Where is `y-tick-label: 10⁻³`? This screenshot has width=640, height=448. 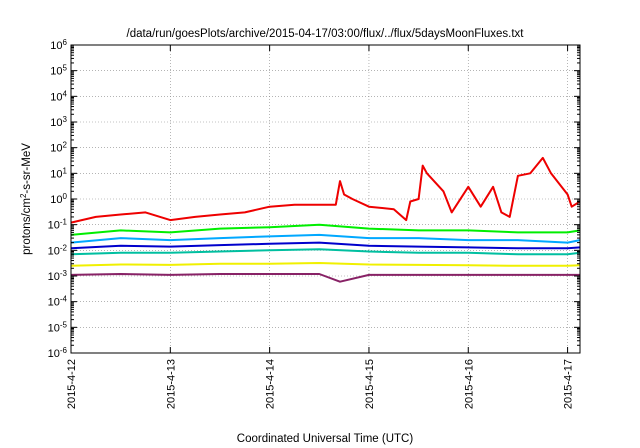 y-tick-label: 10⁻³ is located at coordinates (58, 276).